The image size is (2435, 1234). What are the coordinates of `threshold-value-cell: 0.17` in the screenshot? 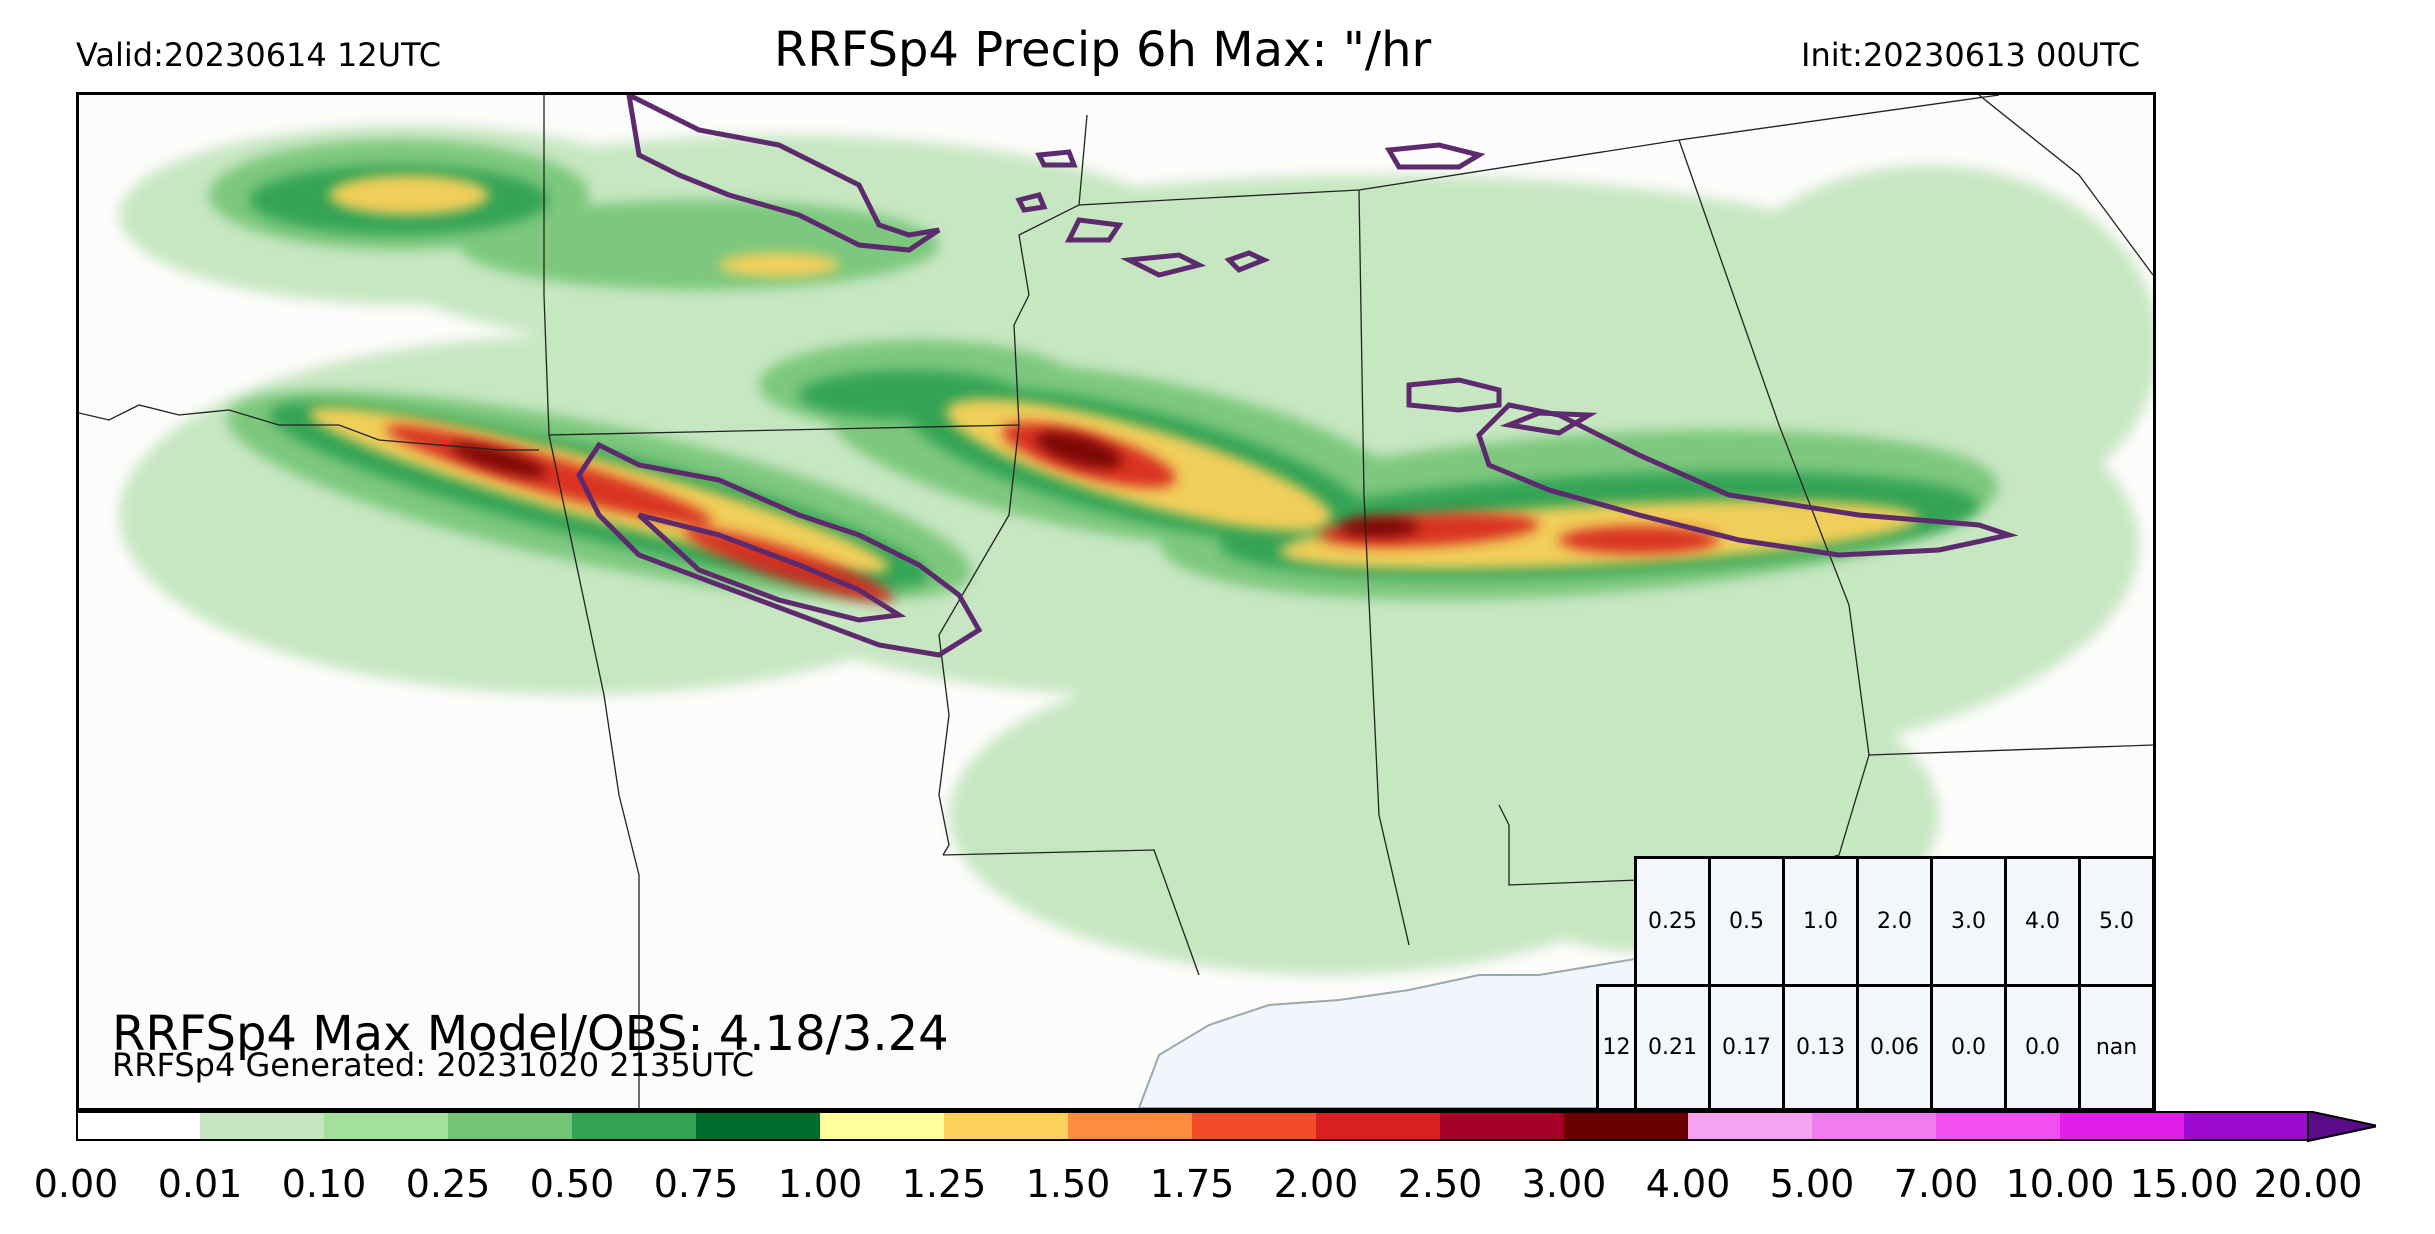 It's located at (1746, 1047).